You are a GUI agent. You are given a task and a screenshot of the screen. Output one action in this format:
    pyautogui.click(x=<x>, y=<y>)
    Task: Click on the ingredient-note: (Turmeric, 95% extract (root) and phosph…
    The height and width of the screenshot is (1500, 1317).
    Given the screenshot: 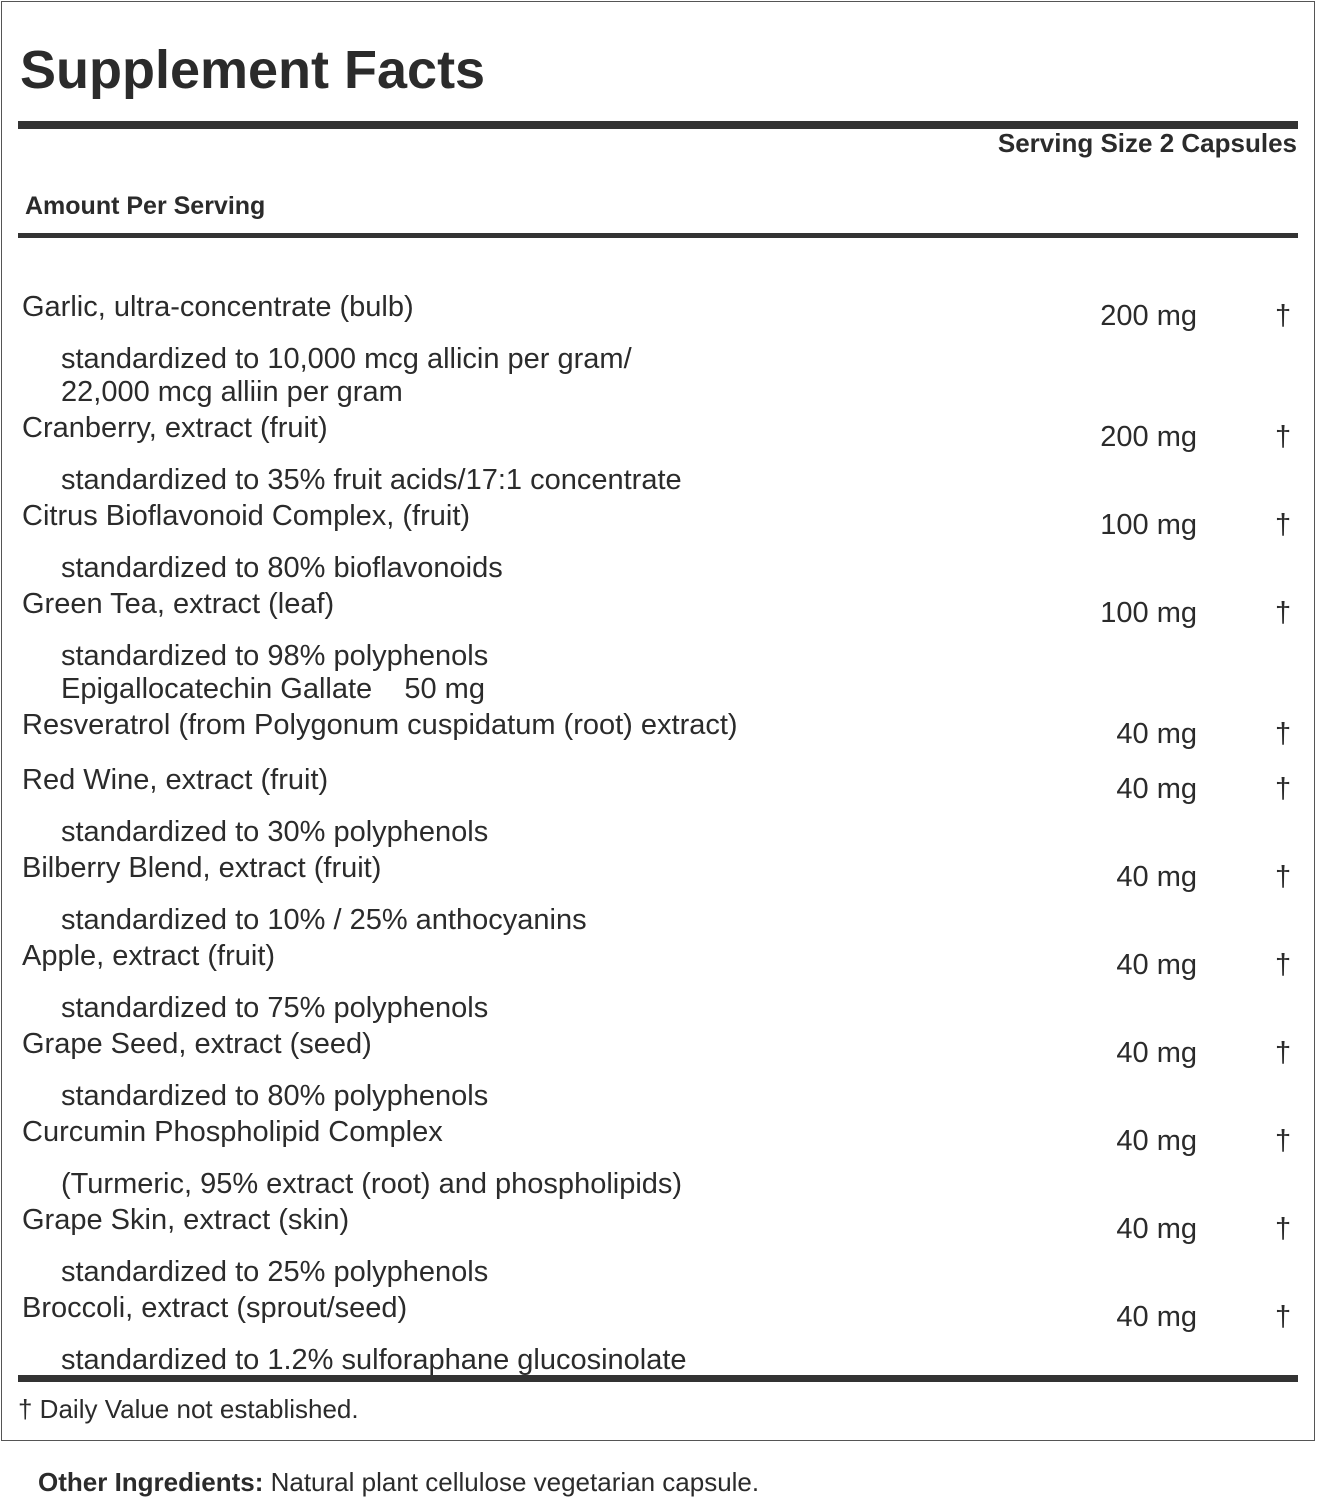 What is the action you would take?
    pyautogui.click(x=372, y=1184)
    